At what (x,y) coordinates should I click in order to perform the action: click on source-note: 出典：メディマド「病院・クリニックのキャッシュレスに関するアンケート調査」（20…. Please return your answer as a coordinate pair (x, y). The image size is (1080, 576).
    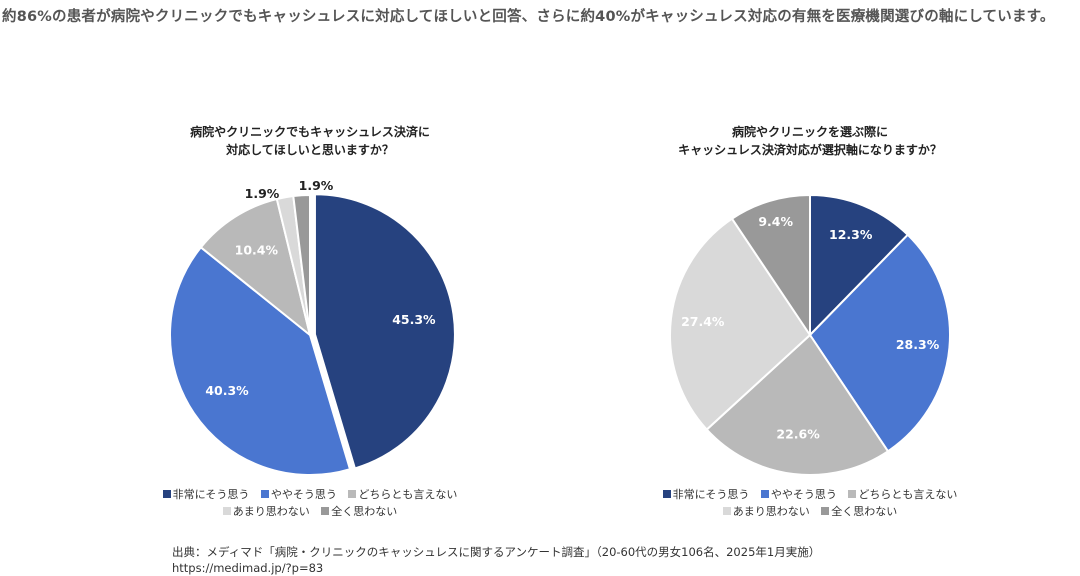
    Looking at the image, I should click on (496, 560).